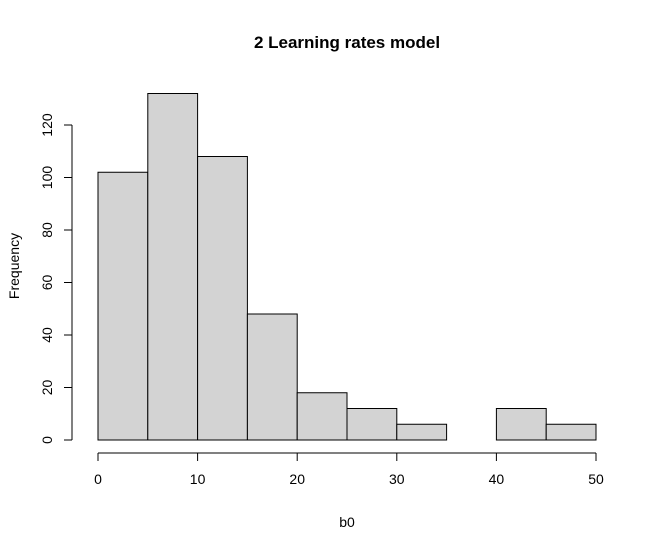  What do you see at coordinates (47, 440) in the screenshot?
I see `y-tick-label: 0` at bounding box center [47, 440].